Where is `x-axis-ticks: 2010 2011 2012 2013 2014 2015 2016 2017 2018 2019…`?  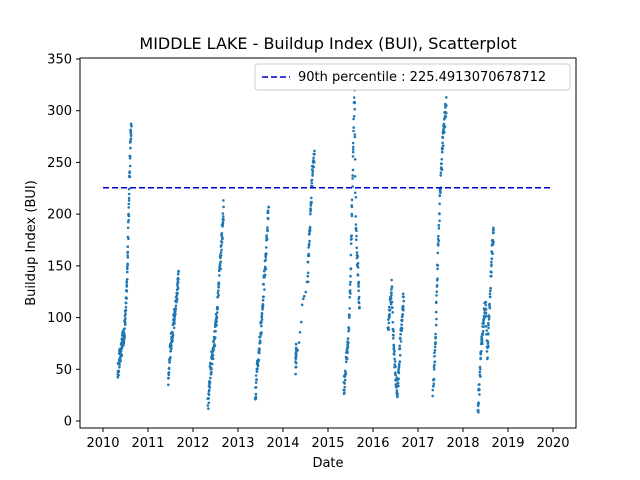
x-axis-ticks: 2010 2011 2012 2013 2014 2015 2016 2017 2018 2019… is located at coordinates (328, 439).